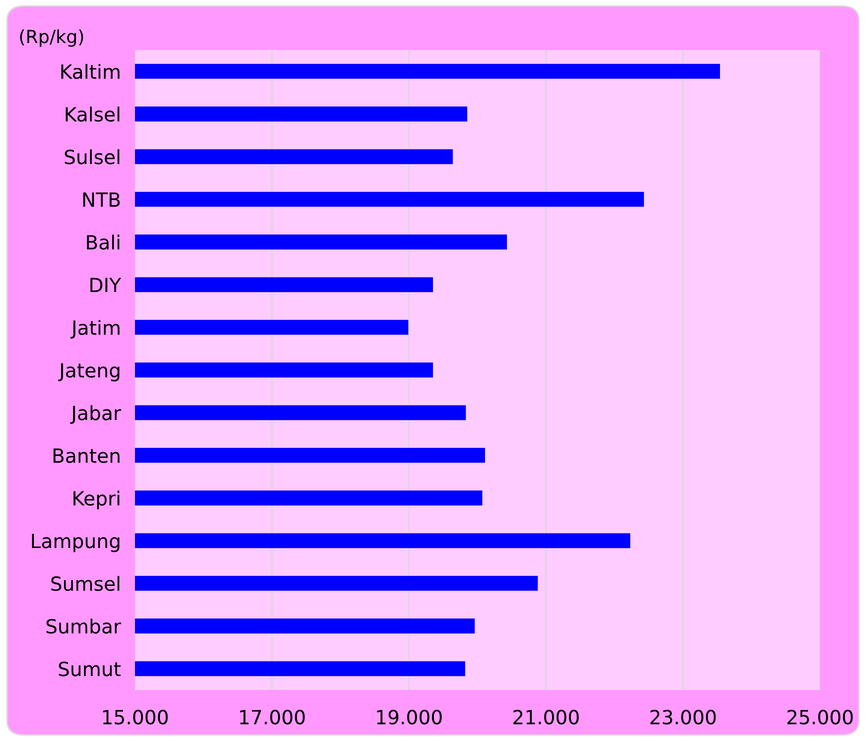 Image resolution: width=866 pixels, height=741 pixels. I want to click on x-tick-label: 17.000, so click(272, 717).